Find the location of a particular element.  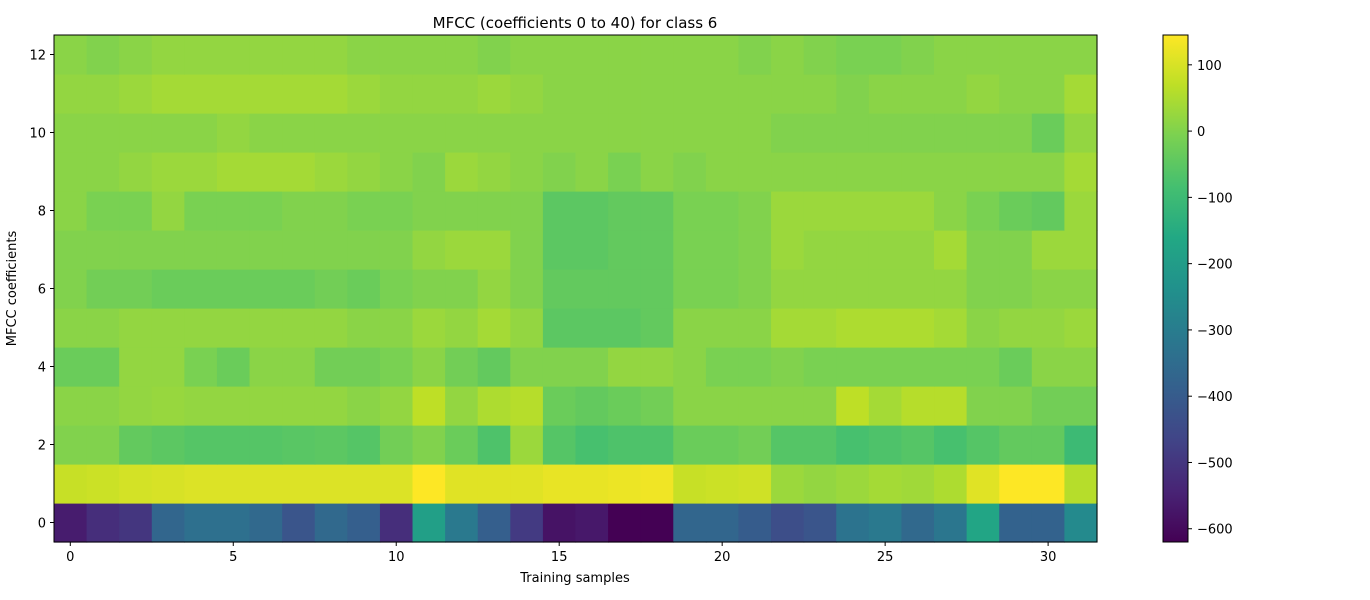

y-tick-label: 10 is located at coordinates (37, 134).